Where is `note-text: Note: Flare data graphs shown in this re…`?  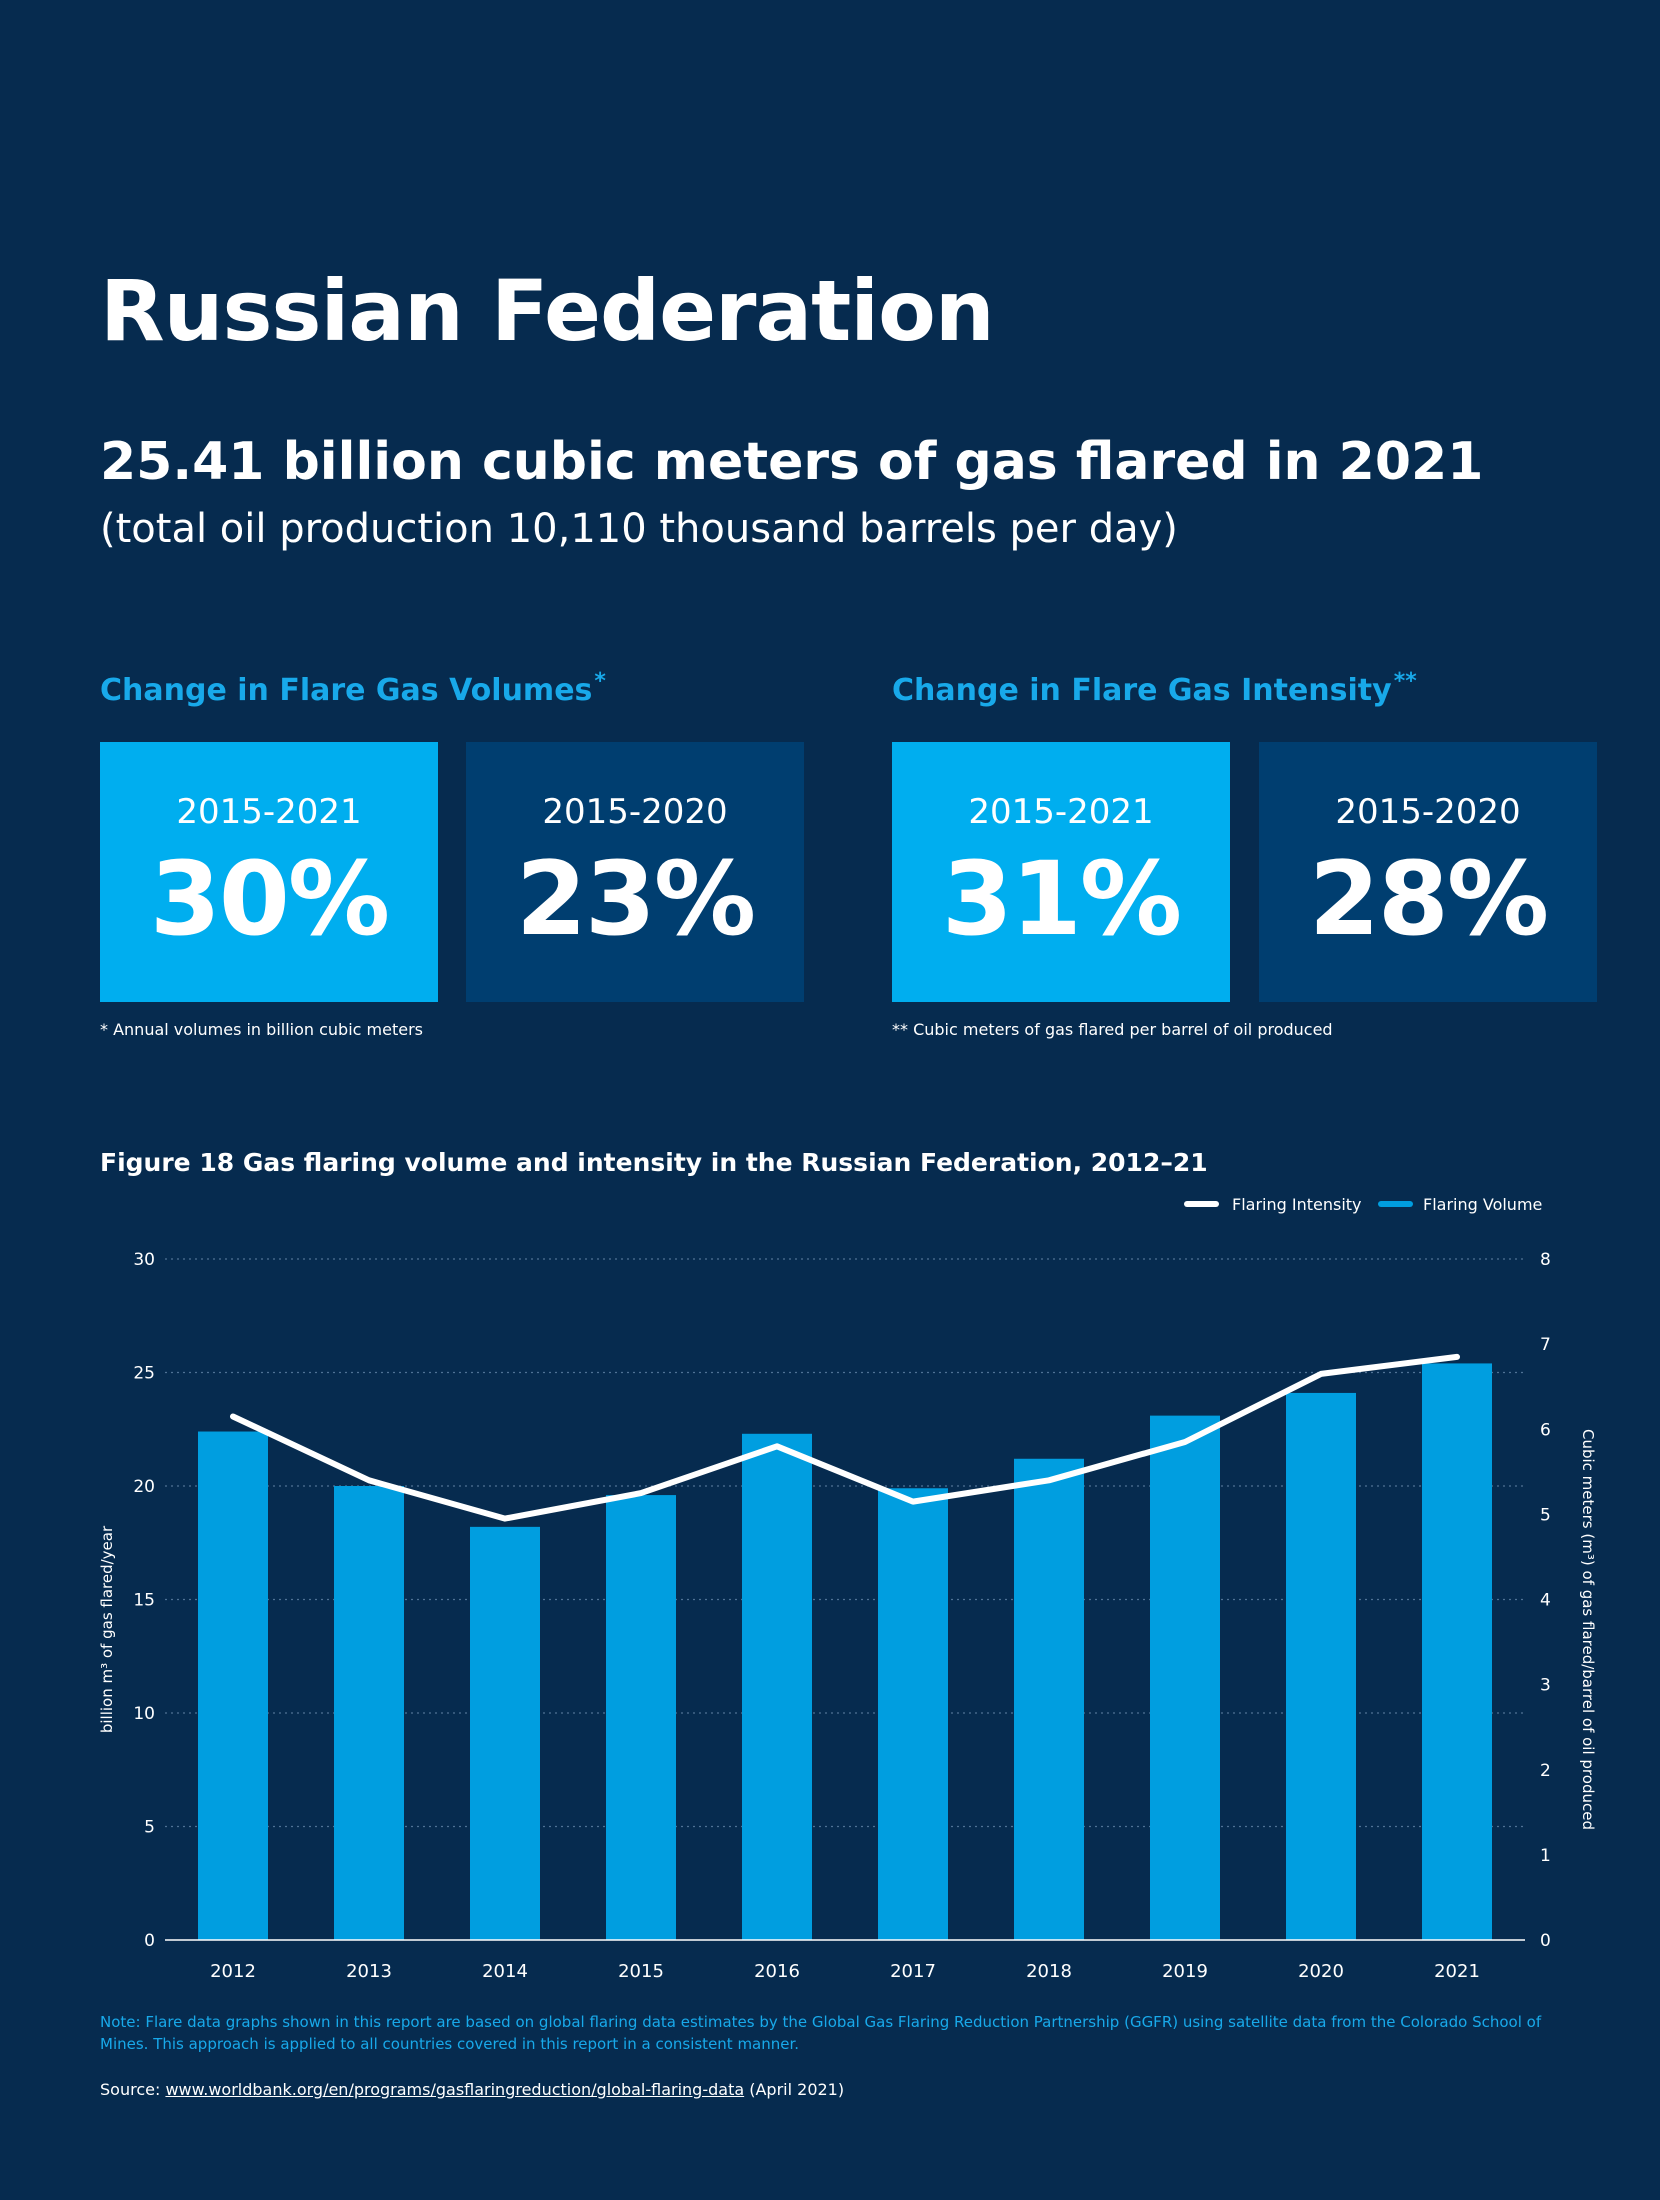
note-text: Note: Flare data graphs shown in this re… is located at coordinates (821, 2033).